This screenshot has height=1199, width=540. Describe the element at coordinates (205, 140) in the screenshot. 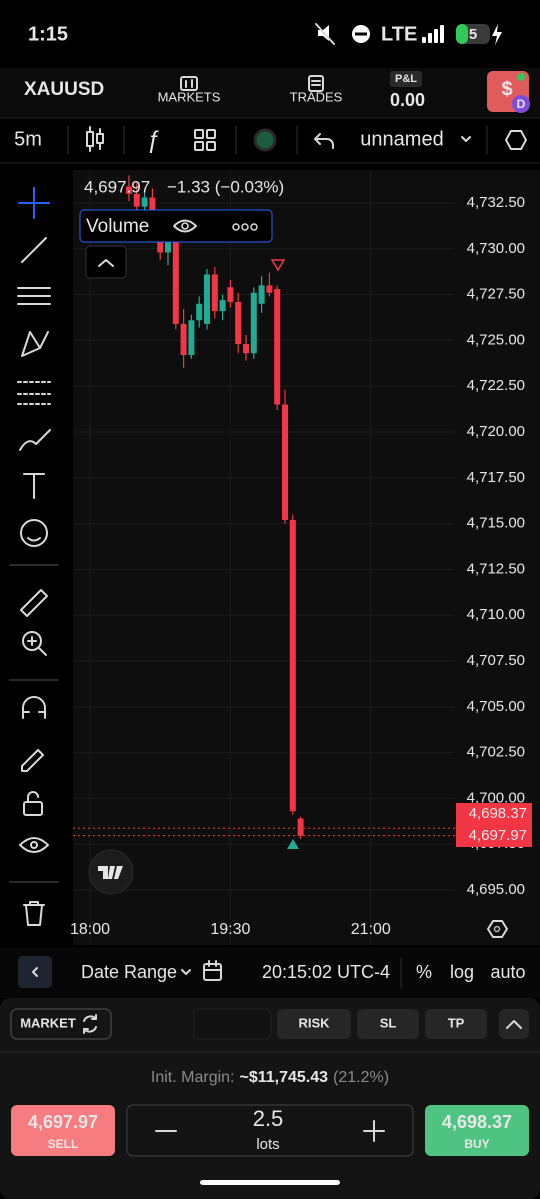

I see `layouts-icon` at that location.